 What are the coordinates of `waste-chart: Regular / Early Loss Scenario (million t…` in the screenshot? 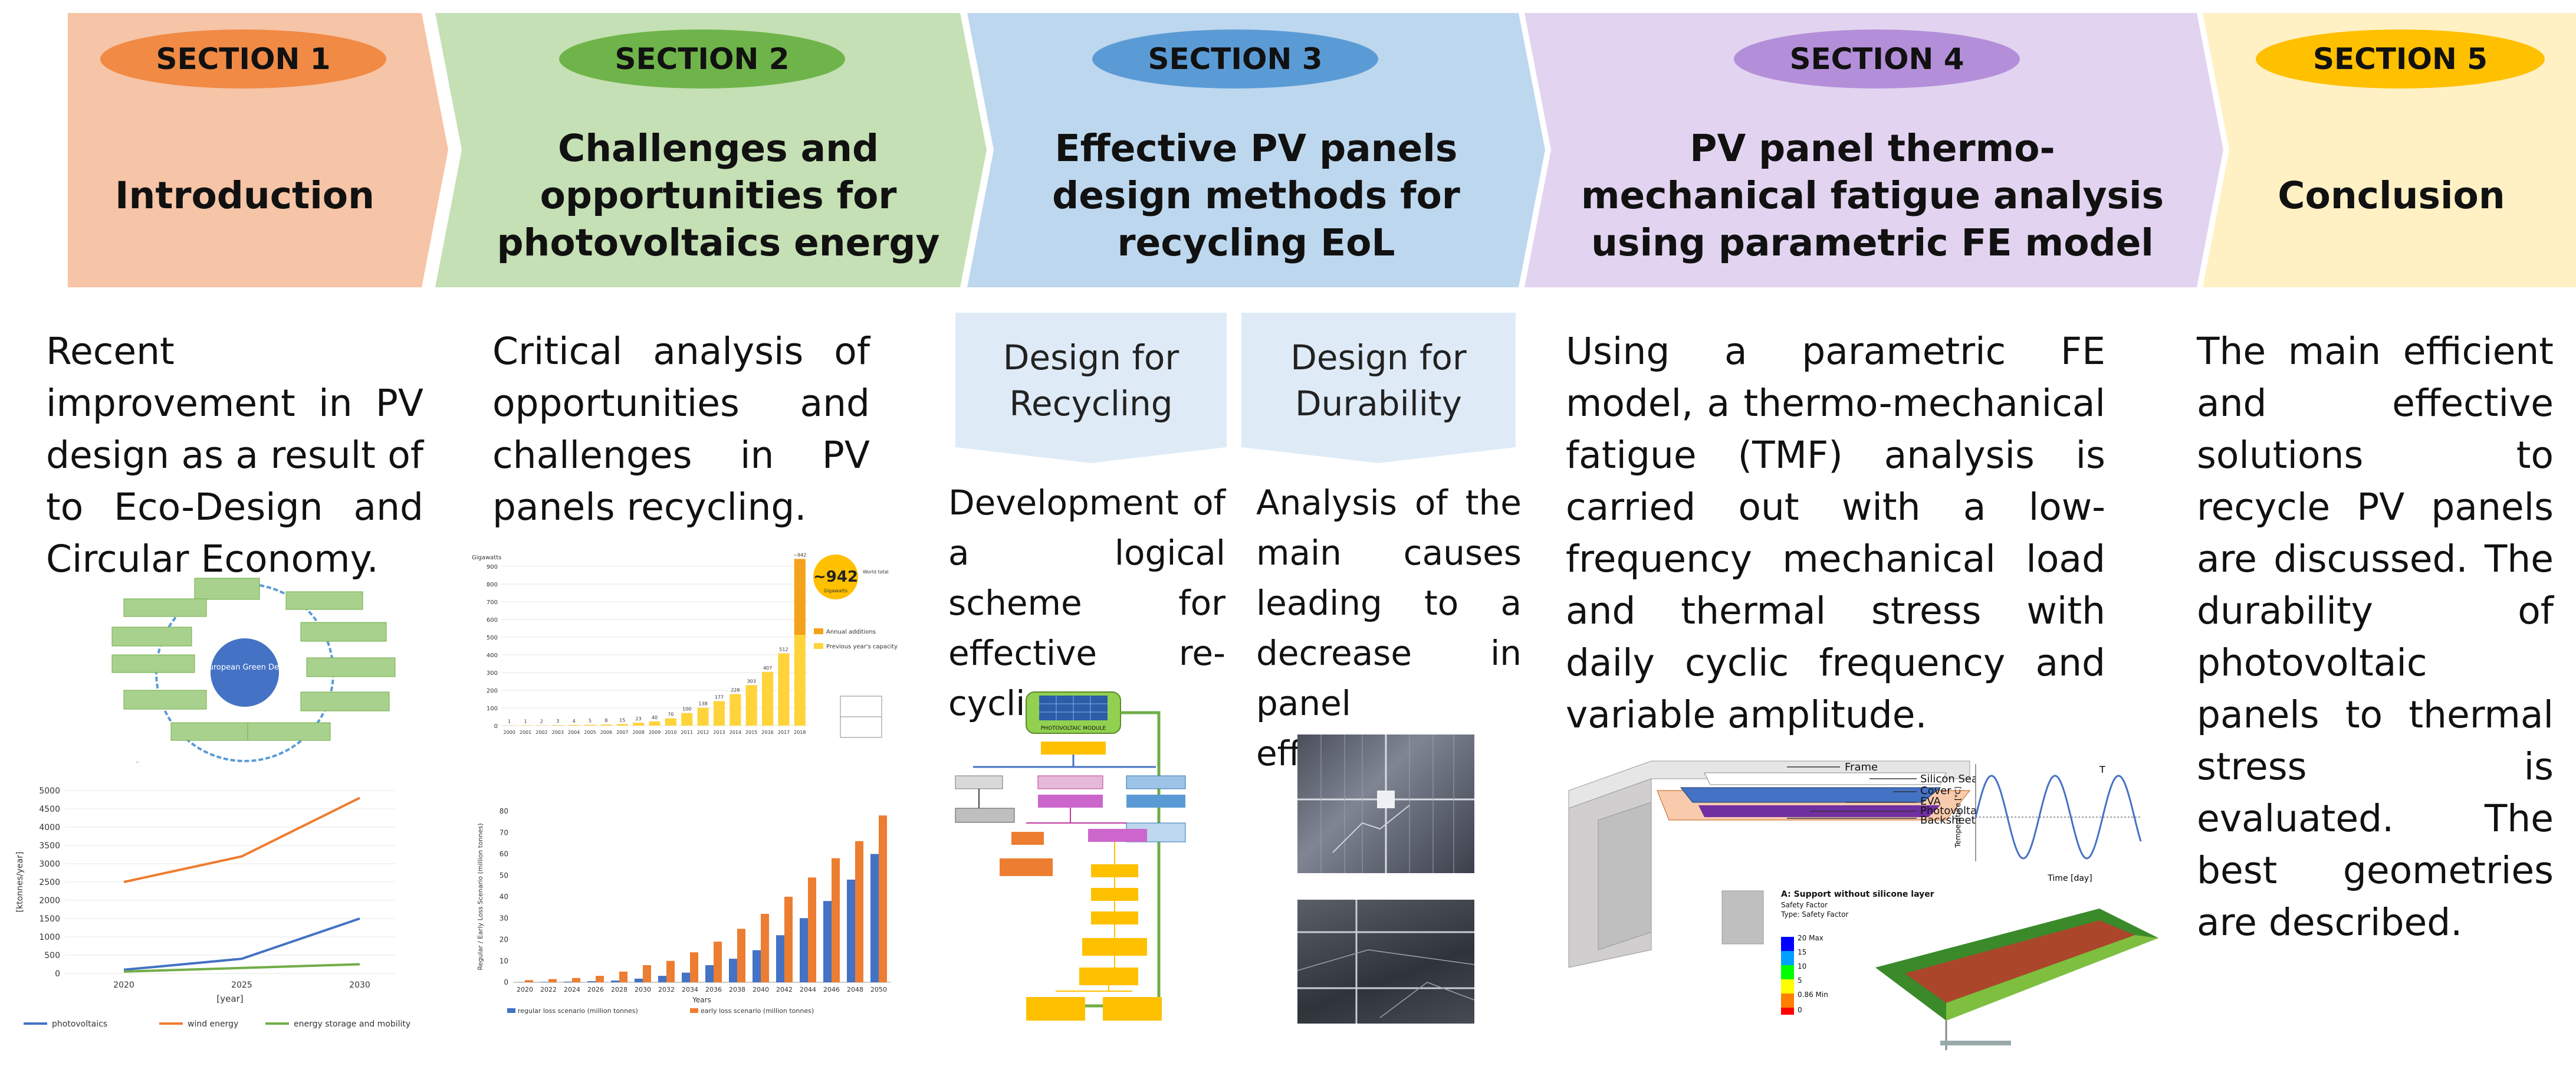 It's located at (690, 914).